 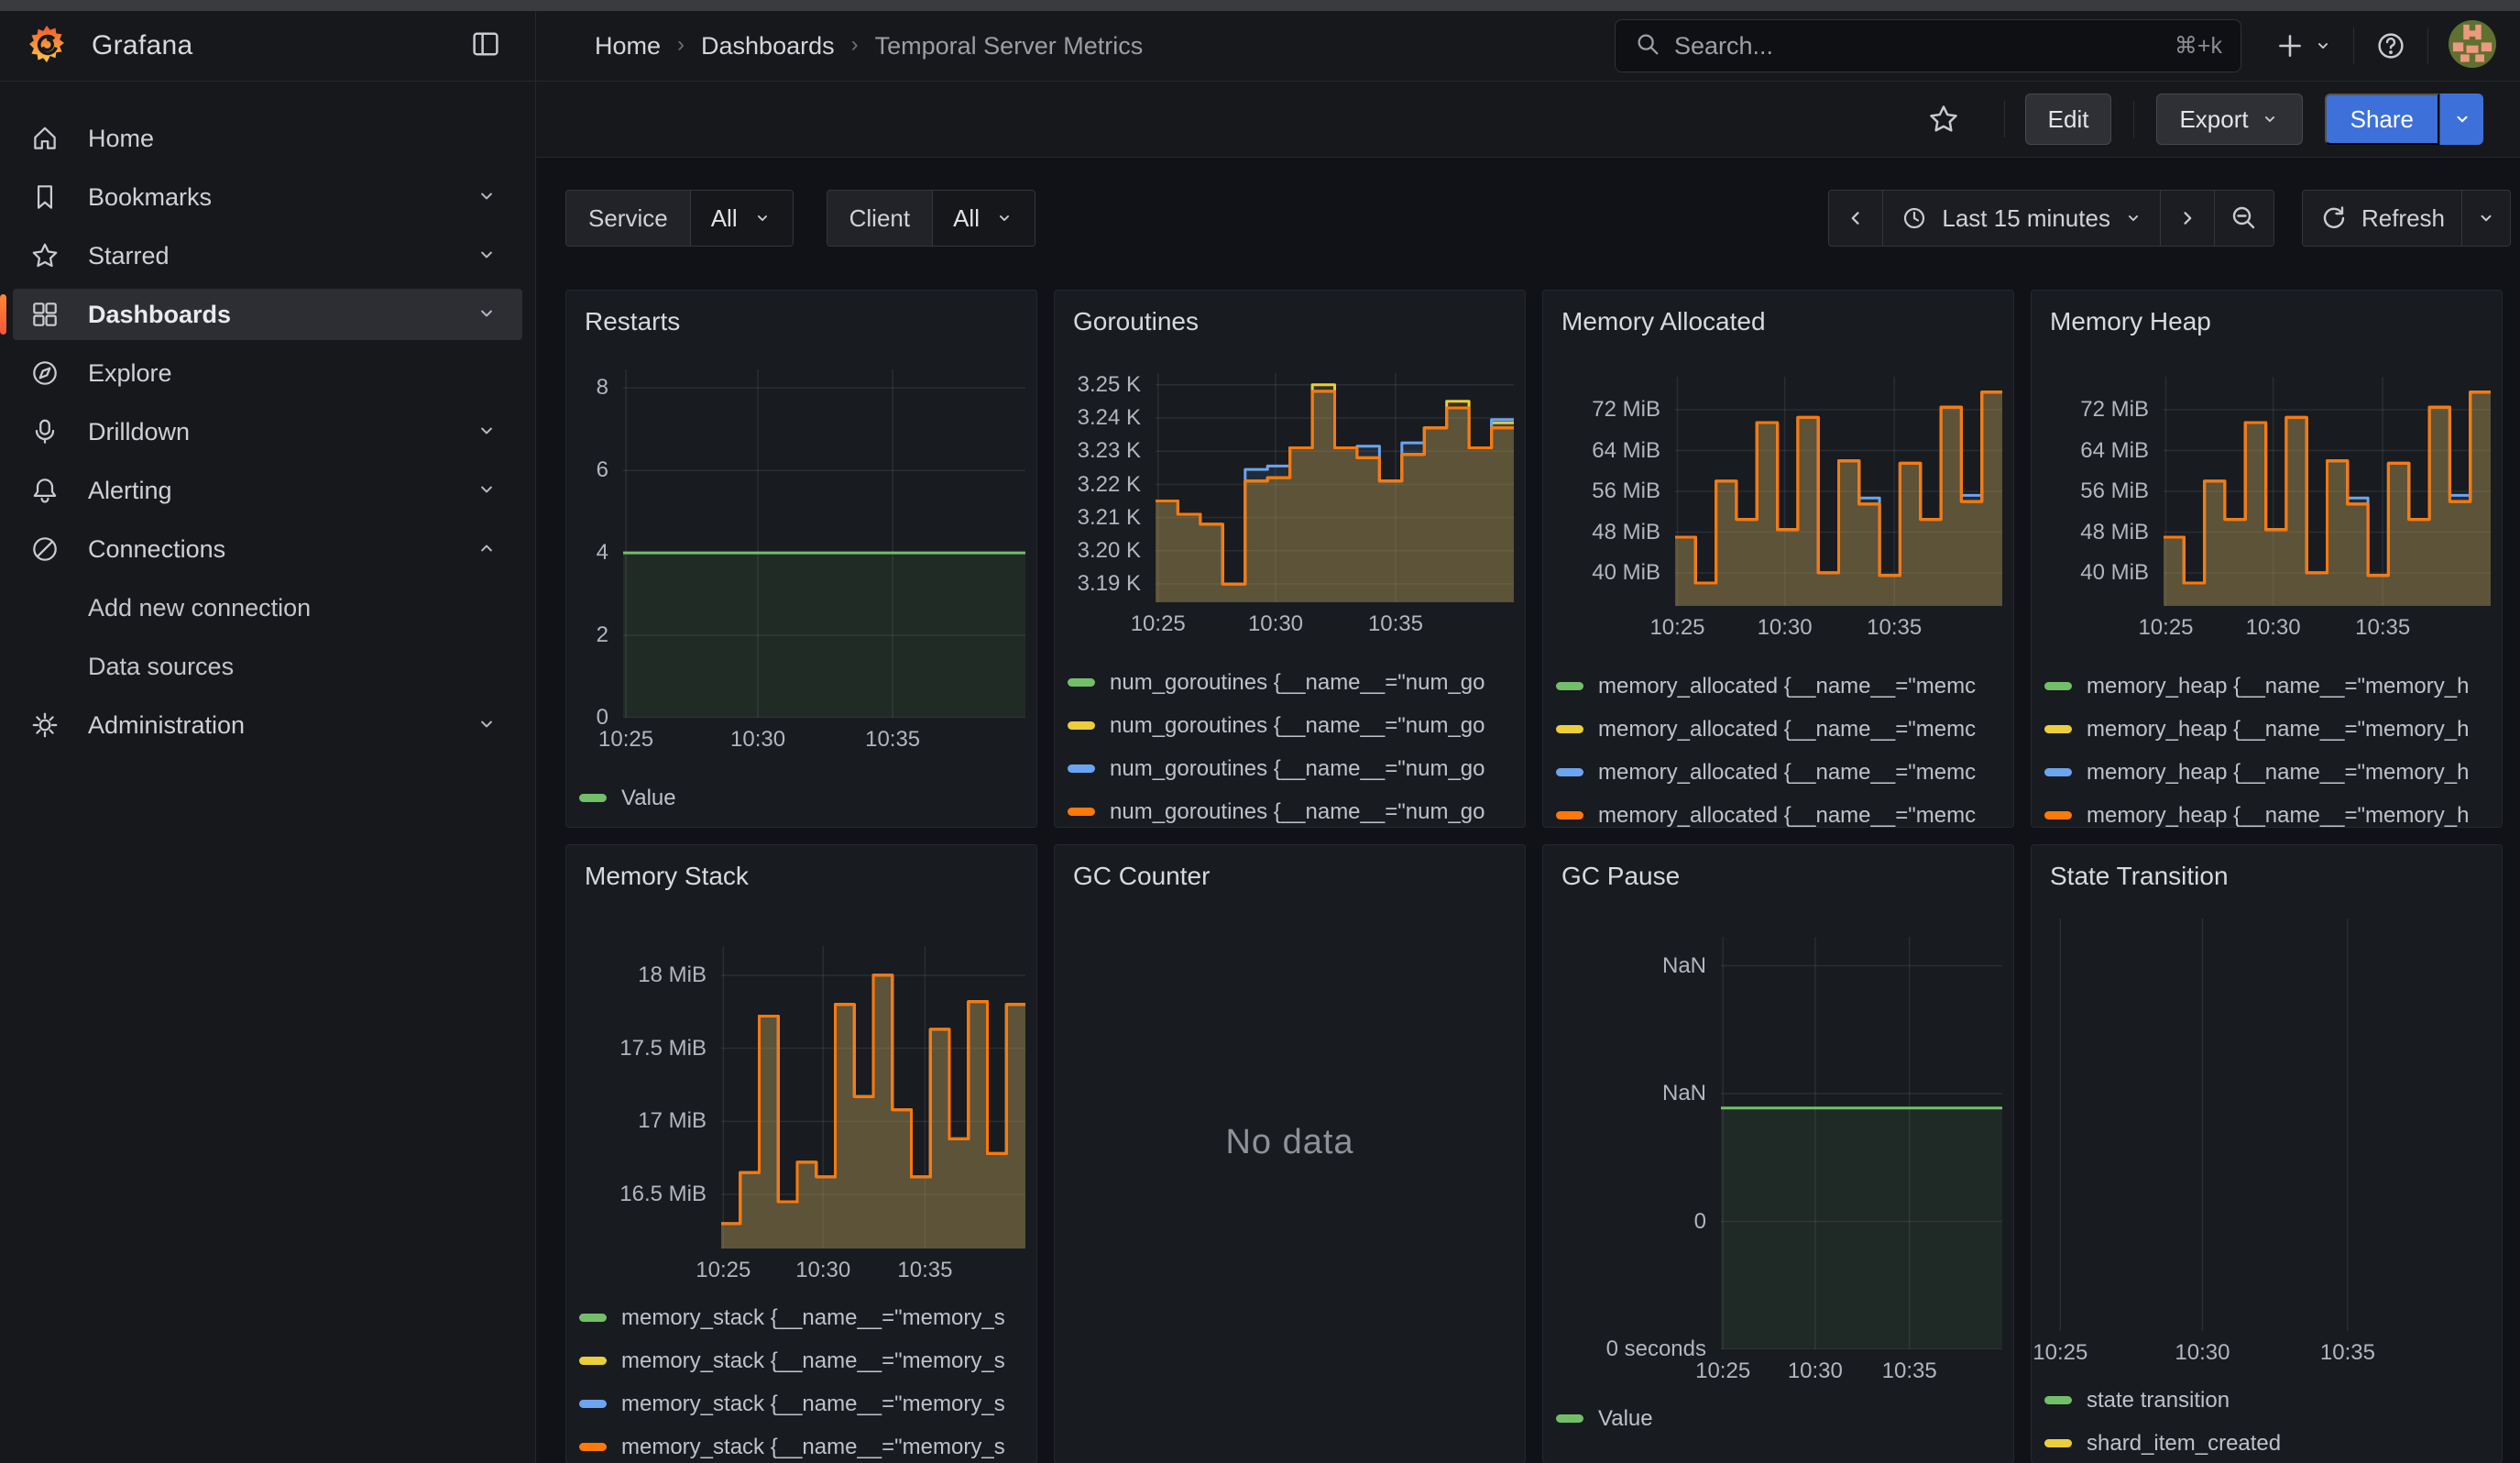 I want to click on grafana-logo, so click(x=47, y=46).